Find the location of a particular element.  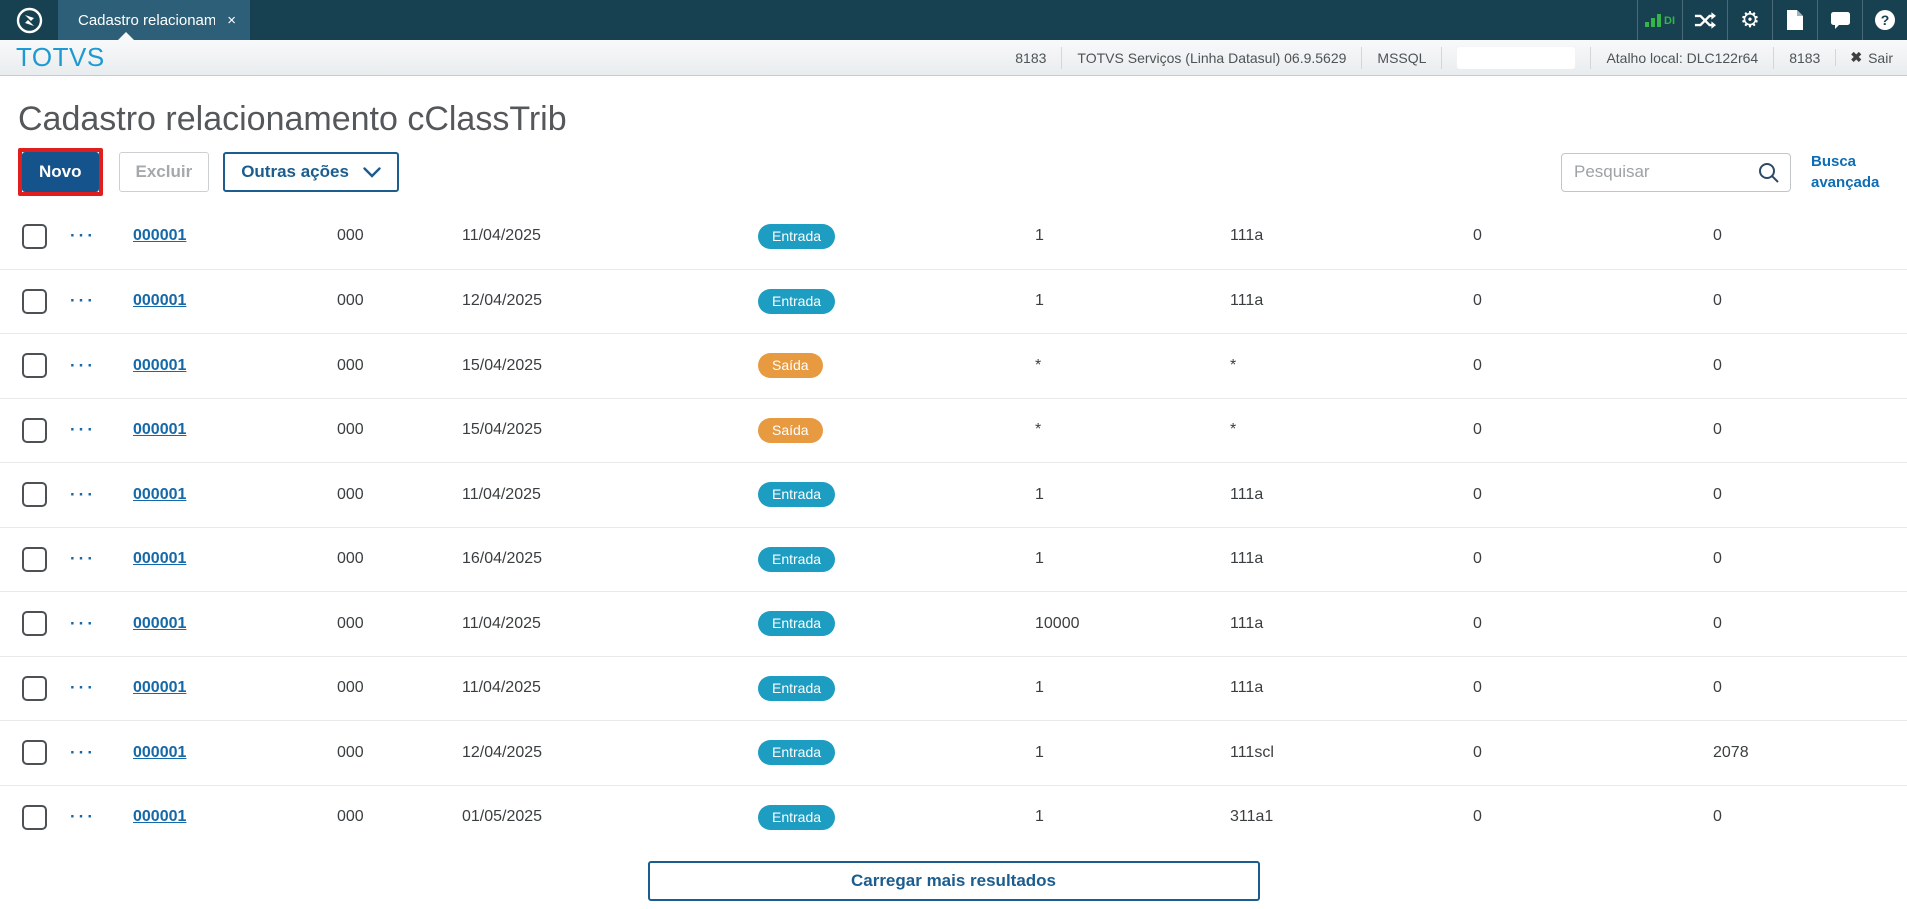

new-button: Novo is located at coordinates (60, 172).